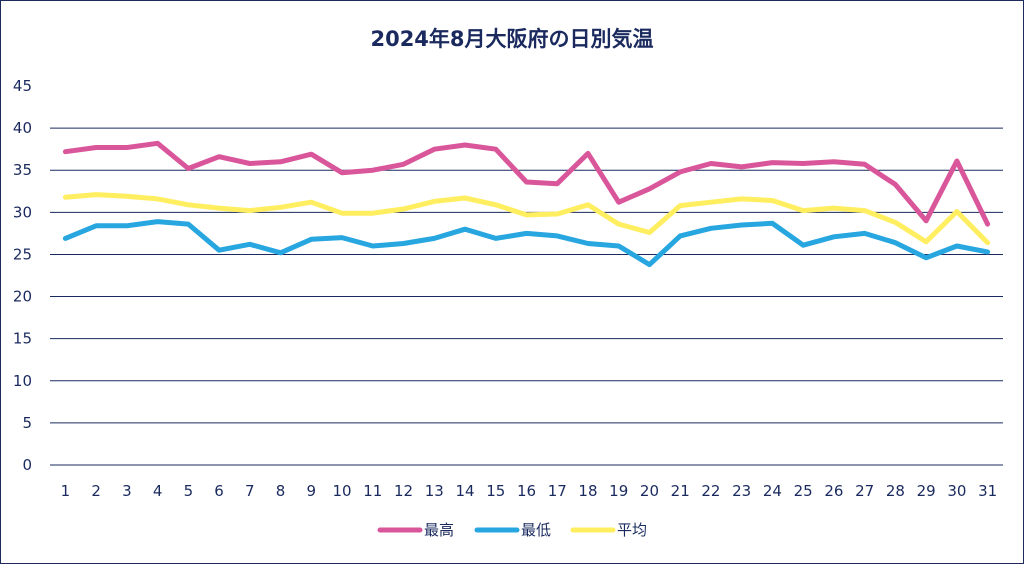 The width and height of the screenshot is (1024, 564). Describe the element at coordinates (342, 491) in the screenshot. I see `x-tick-label: 10` at that location.